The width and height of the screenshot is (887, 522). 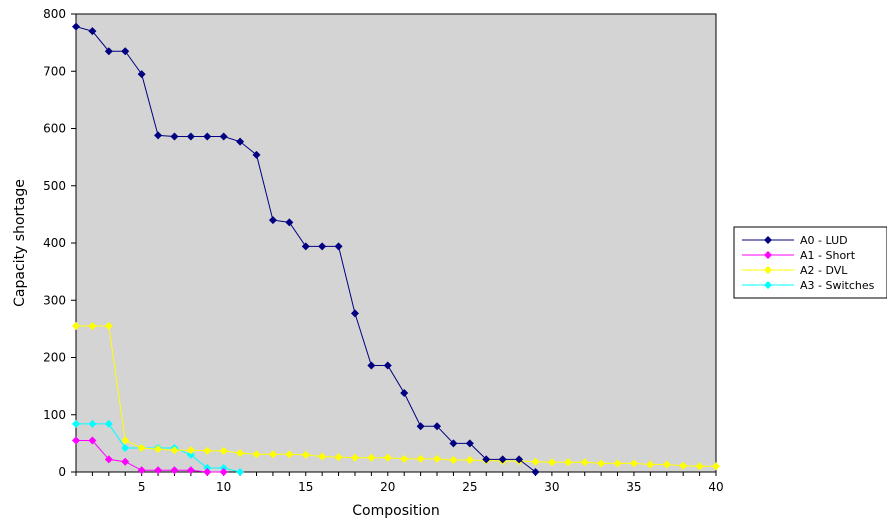 What do you see at coordinates (54, 415) in the screenshot?
I see `y-tick-label: 100` at bounding box center [54, 415].